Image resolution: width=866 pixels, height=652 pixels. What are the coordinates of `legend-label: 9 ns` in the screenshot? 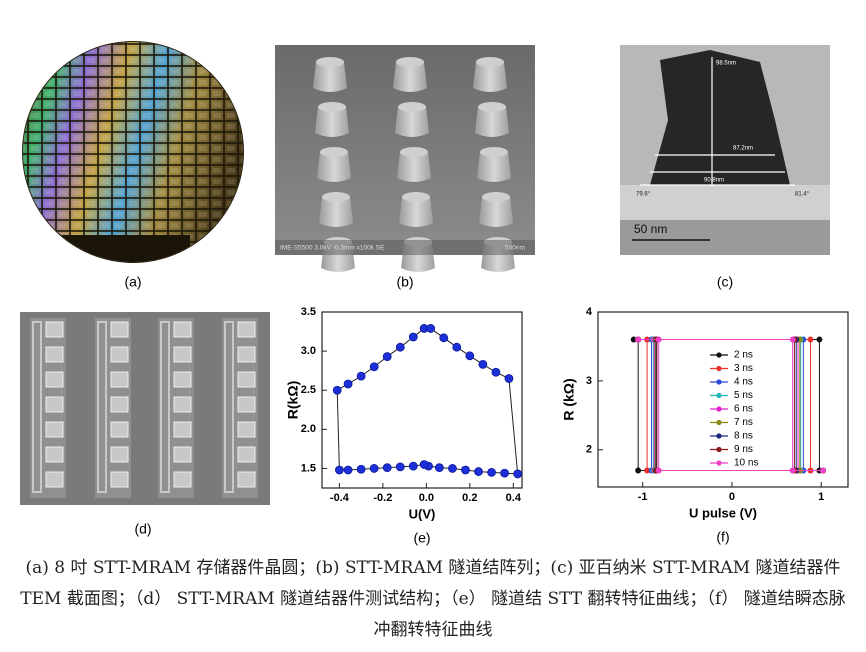 It's located at (743, 449).